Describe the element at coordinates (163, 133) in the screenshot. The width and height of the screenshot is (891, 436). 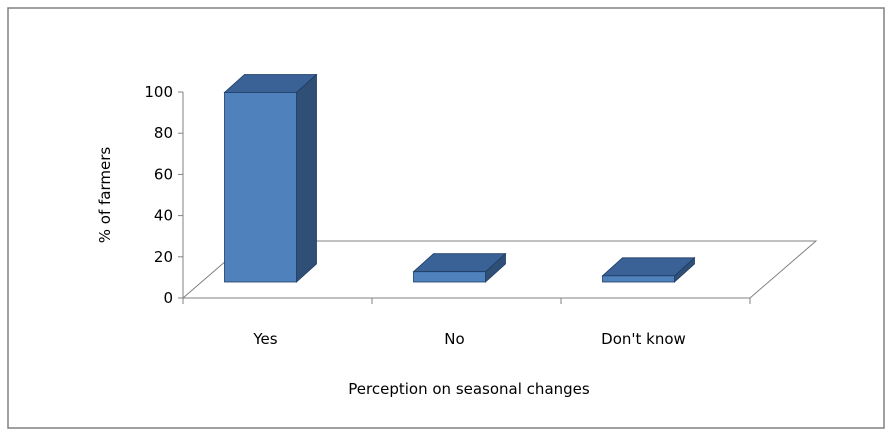
I see `y-tick-label-4: 80` at that location.